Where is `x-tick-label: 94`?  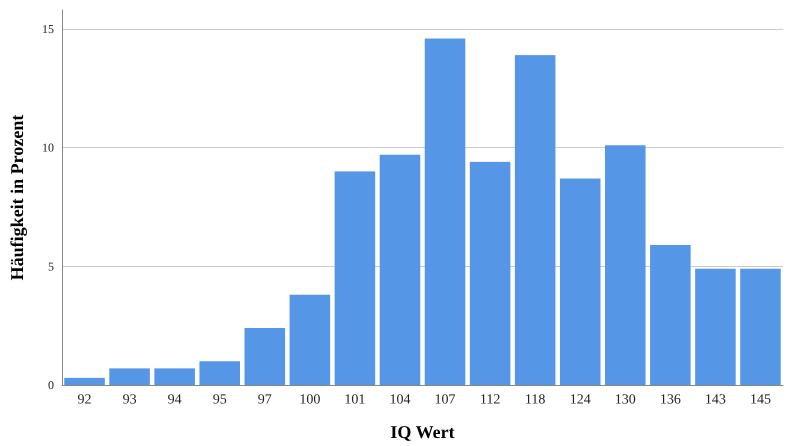 x-tick-label: 94 is located at coordinates (175, 400).